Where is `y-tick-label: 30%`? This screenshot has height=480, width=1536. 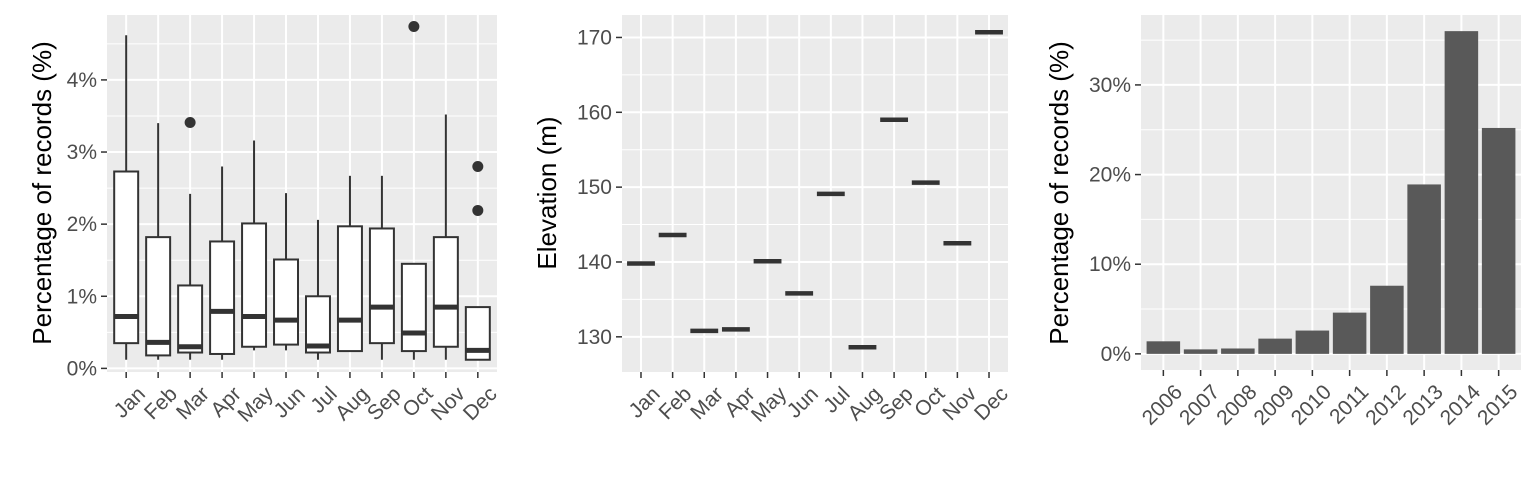 y-tick-label: 30% is located at coordinates (1110, 85).